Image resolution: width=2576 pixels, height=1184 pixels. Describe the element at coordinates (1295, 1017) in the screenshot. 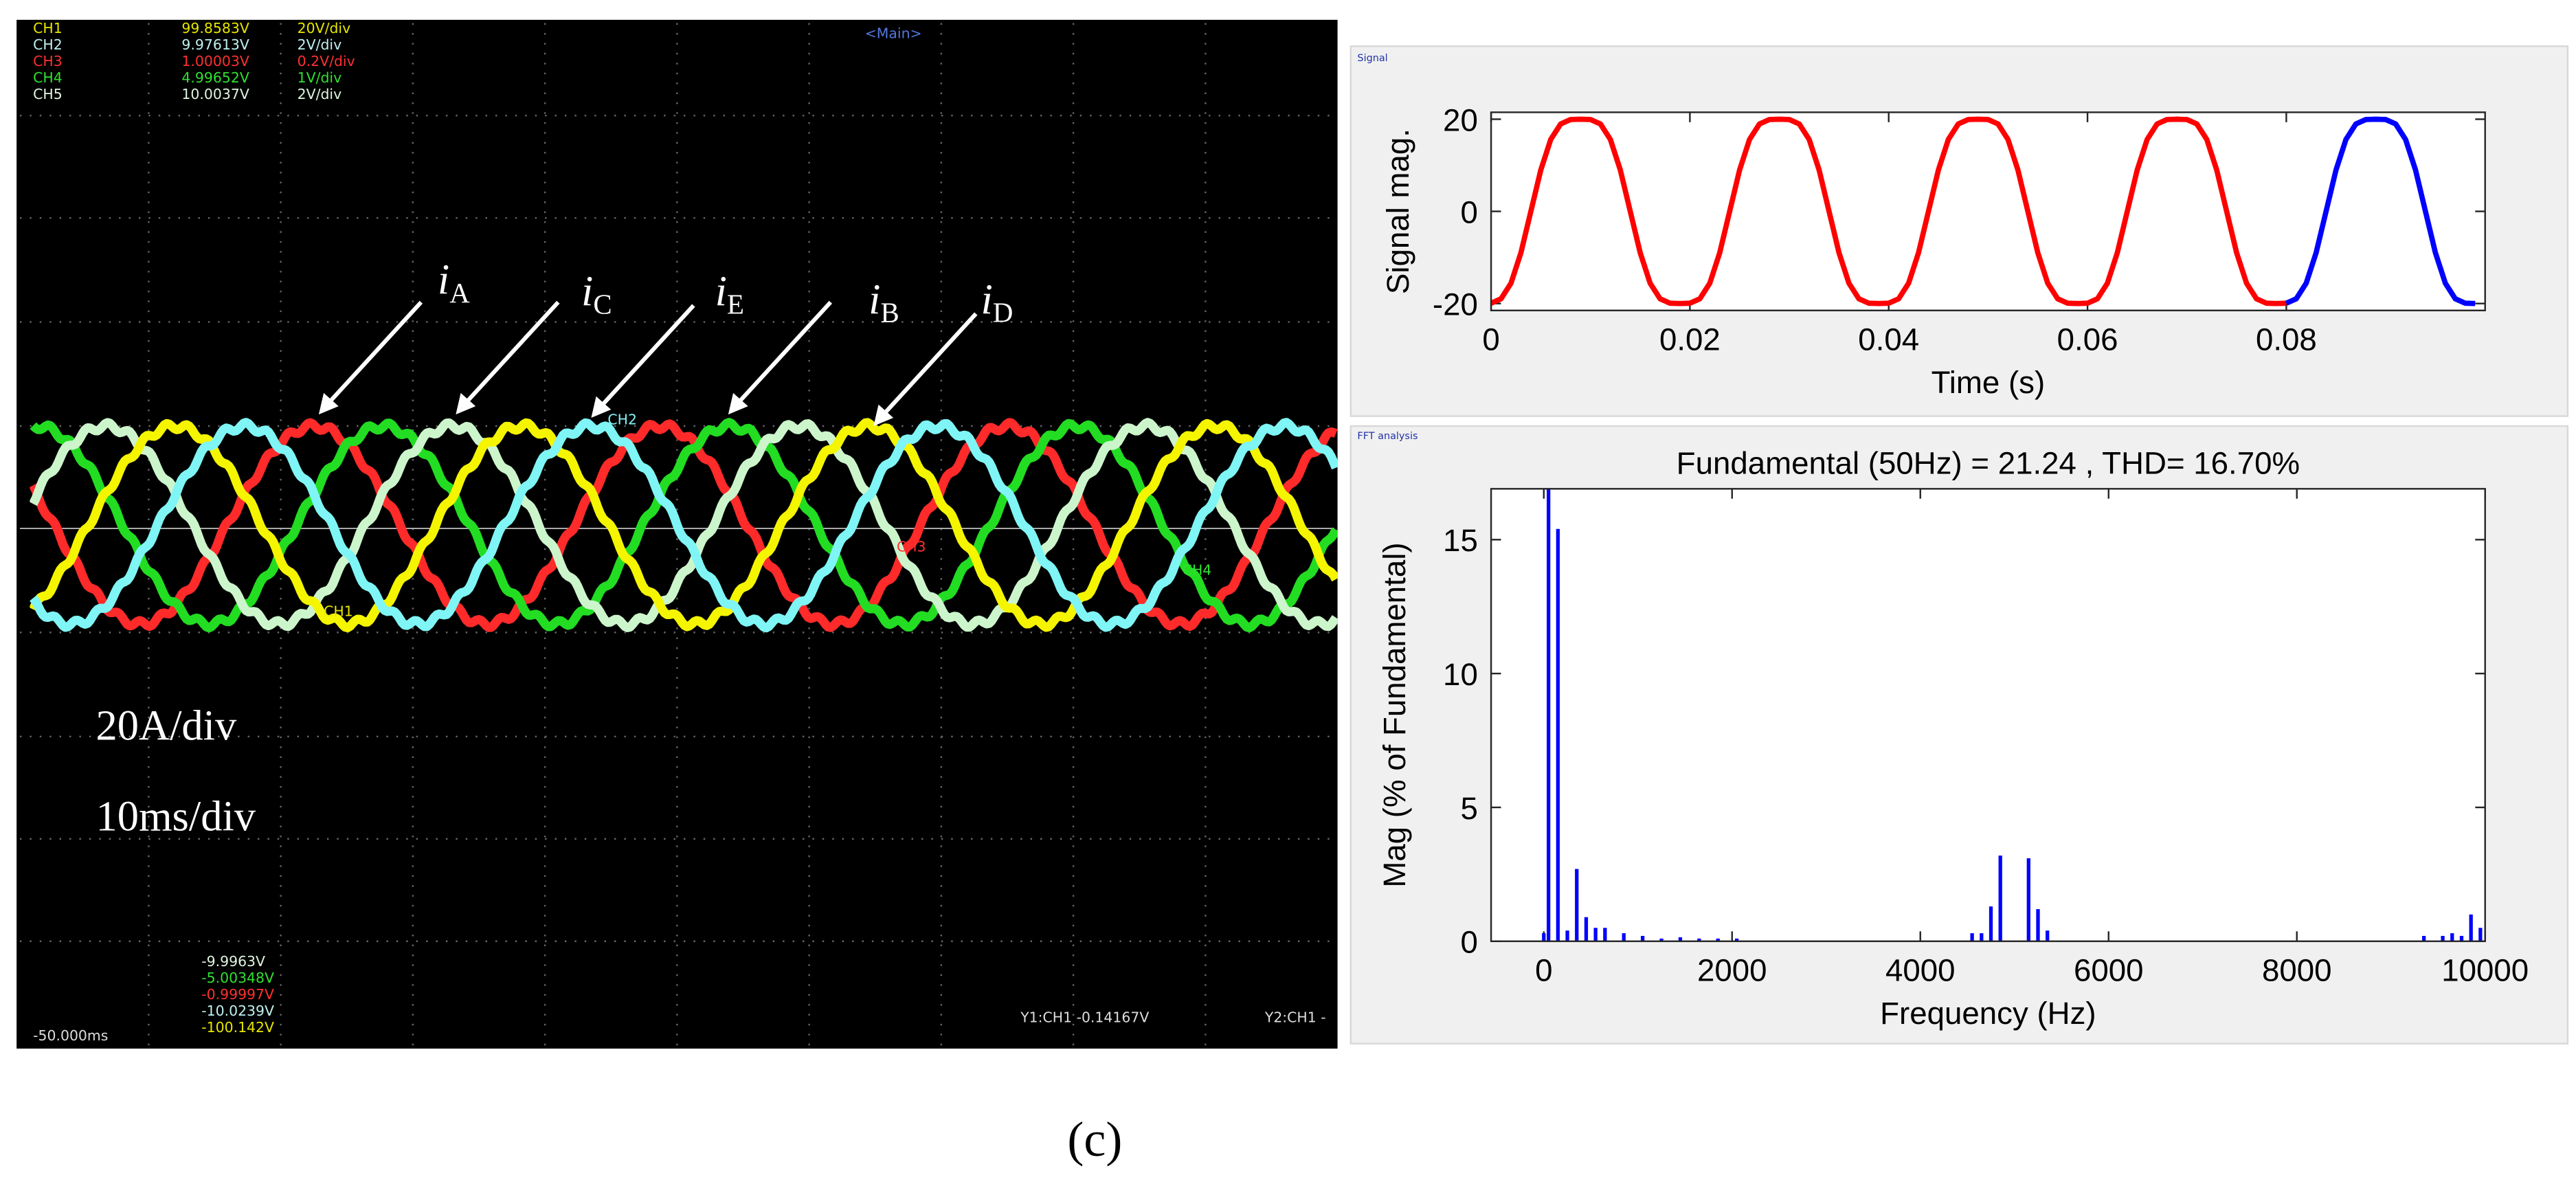

I see `cursor-y2: Y2:CH1 -` at that location.